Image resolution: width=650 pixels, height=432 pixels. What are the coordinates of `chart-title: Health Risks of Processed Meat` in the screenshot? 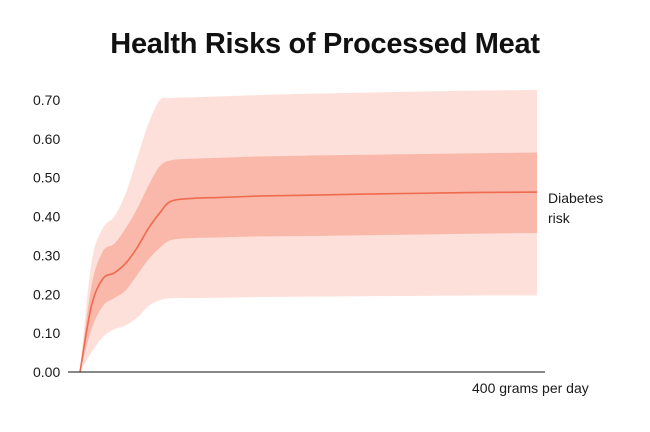 It's located at (325, 44).